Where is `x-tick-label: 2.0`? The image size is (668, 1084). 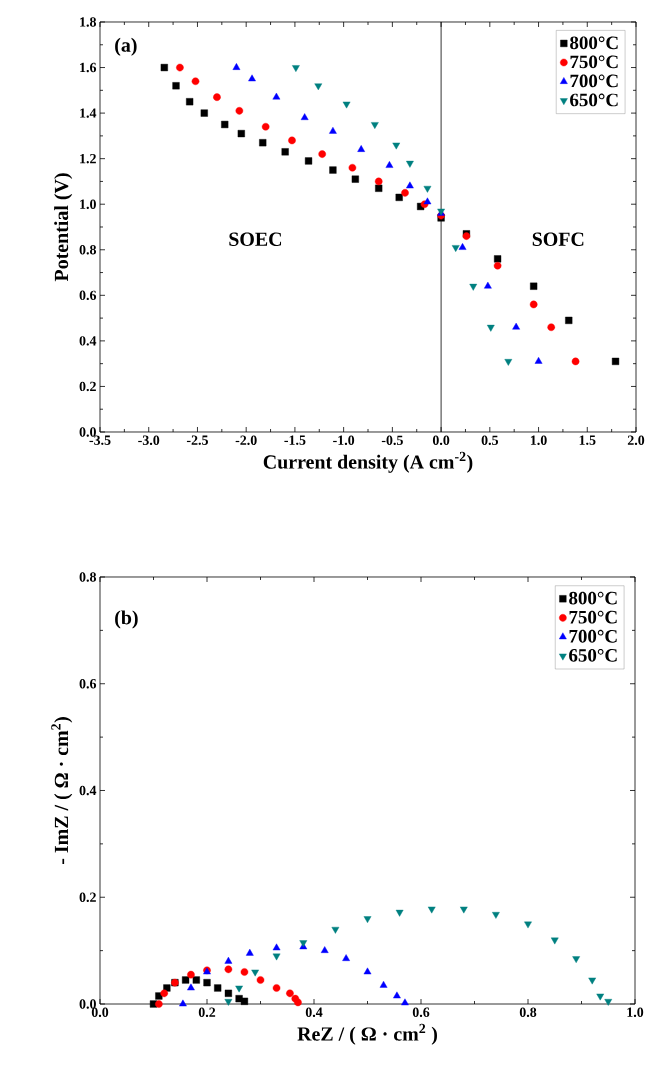
x-tick-label: 2.0 is located at coordinates (636, 440).